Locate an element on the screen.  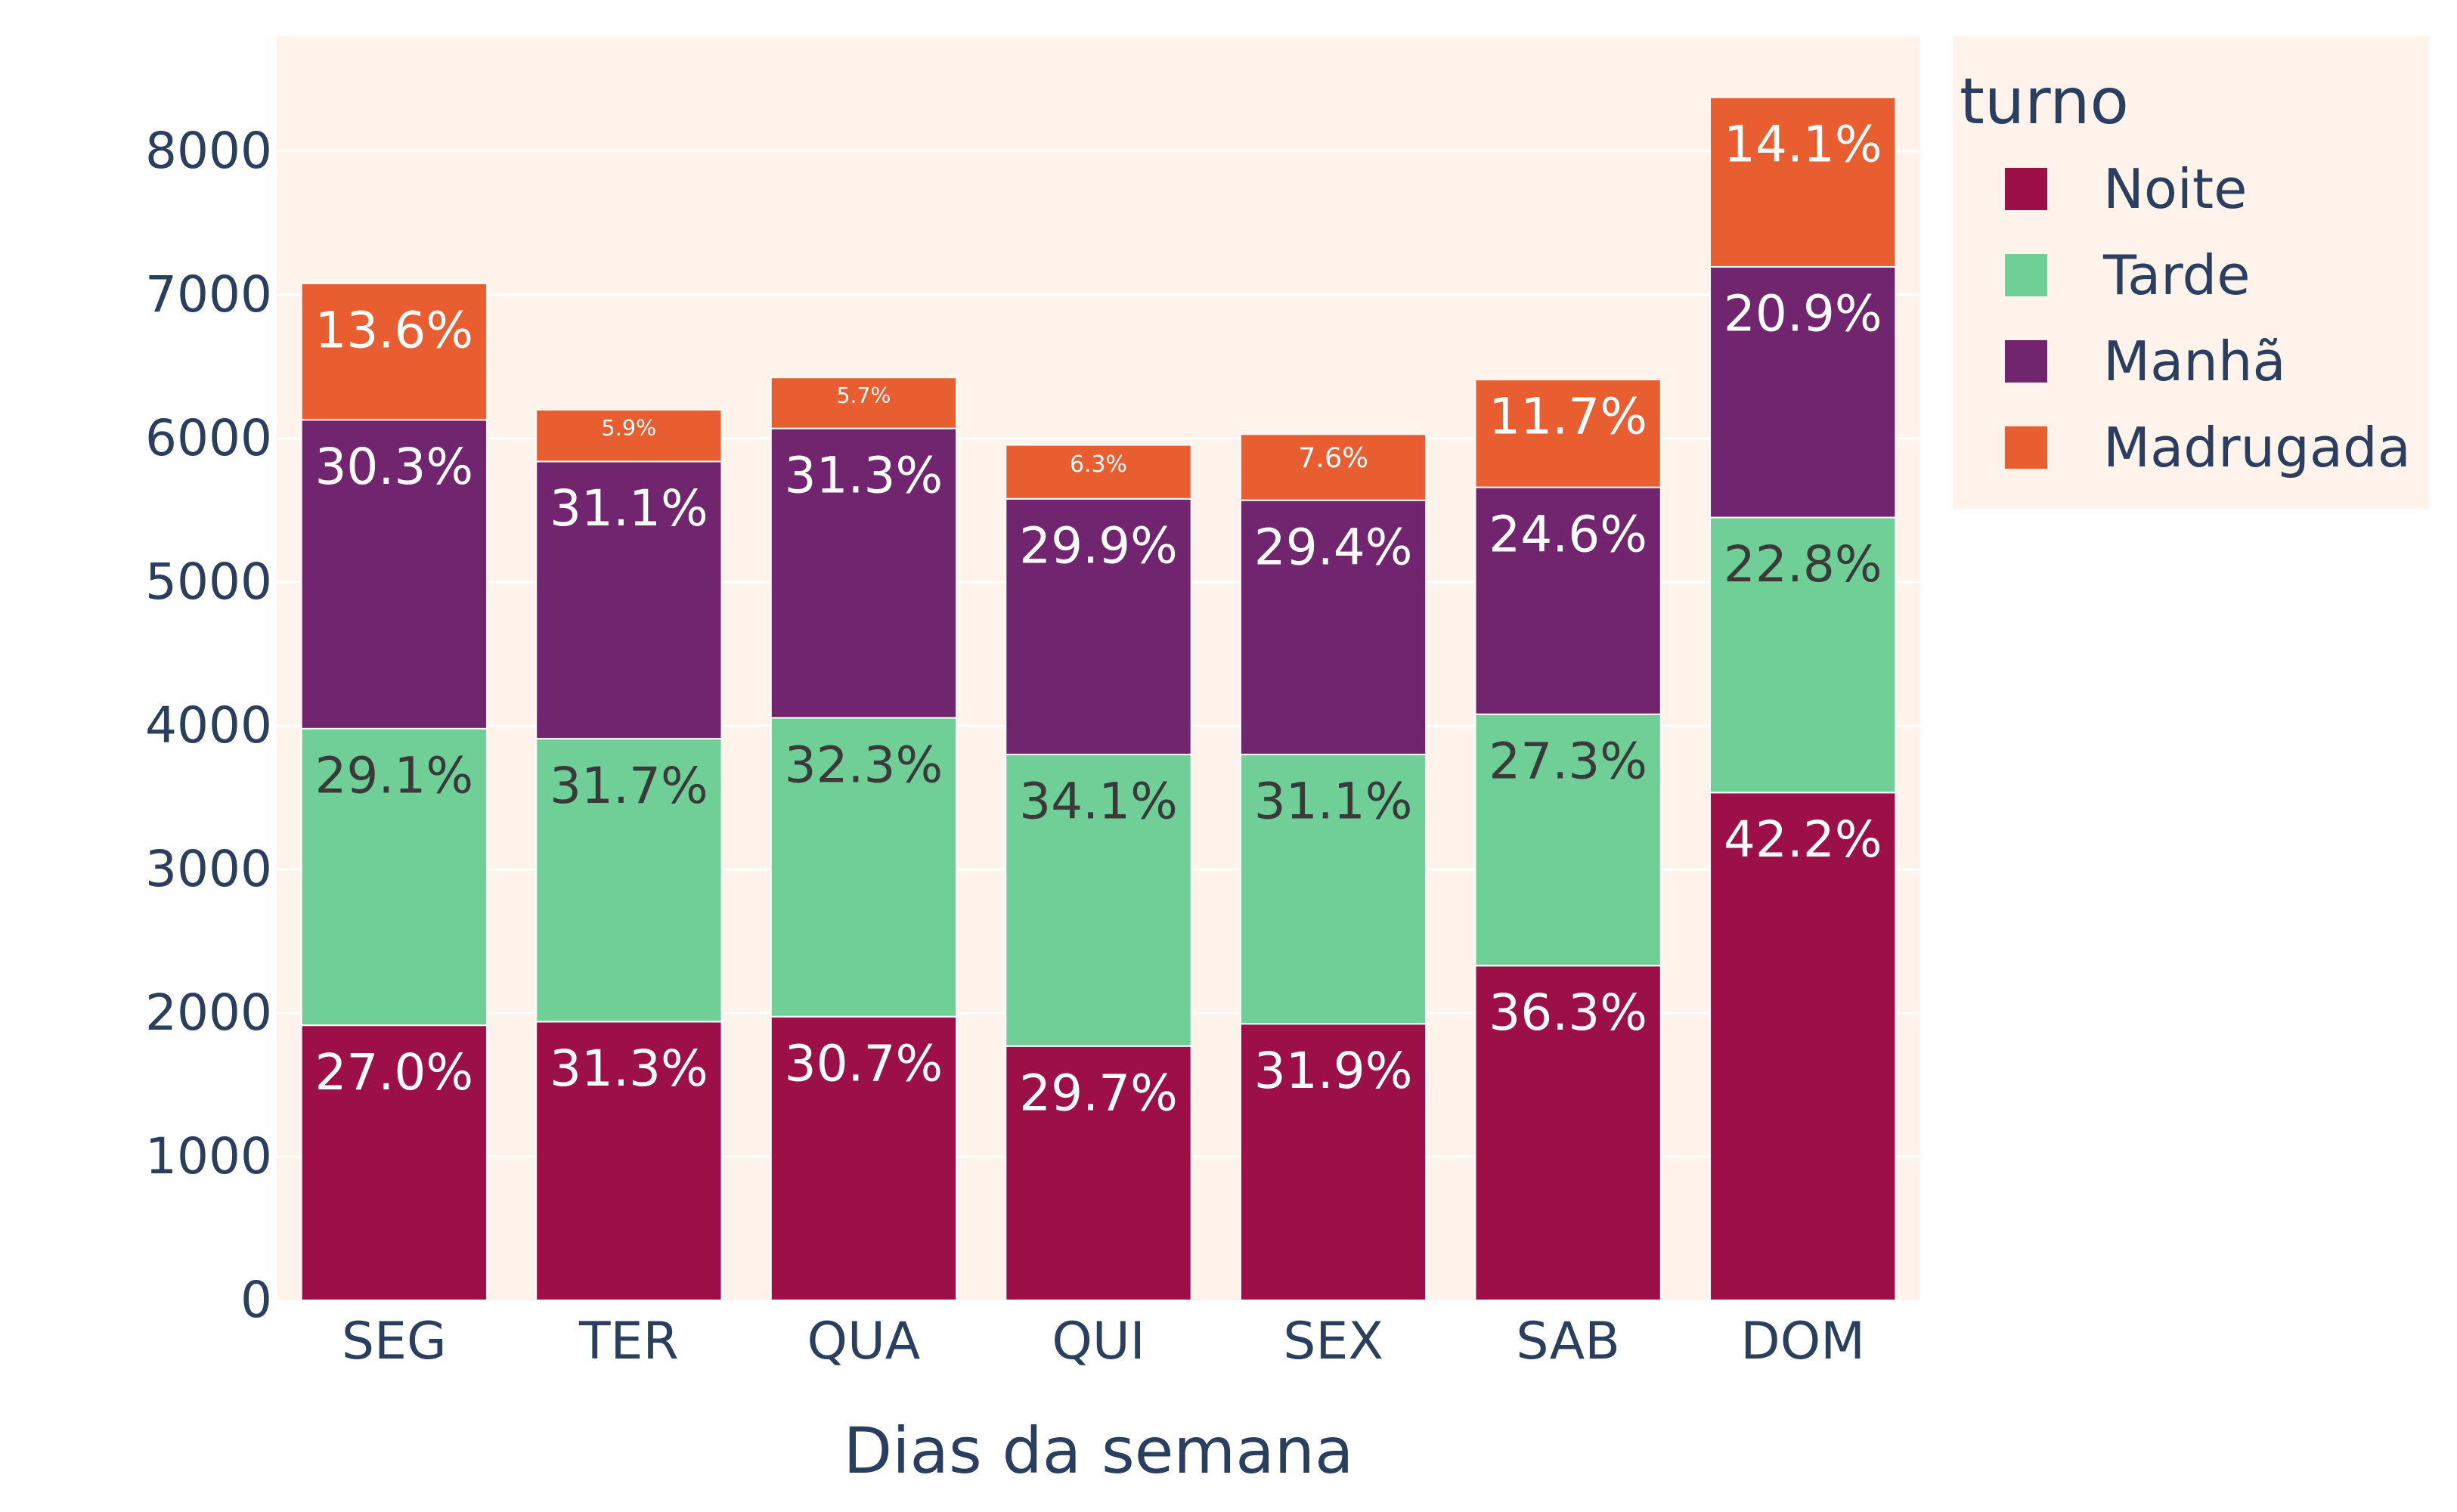
data-label: 5.9% is located at coordinates (628, 428).